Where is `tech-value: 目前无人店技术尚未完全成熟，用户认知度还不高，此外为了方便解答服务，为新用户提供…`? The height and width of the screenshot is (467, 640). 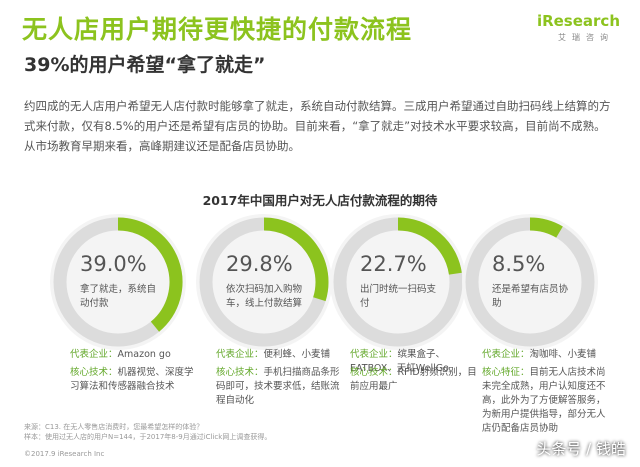 tech-value: 目前无人店技术尚未完全成熟，用户认知度还不高，此外为了方便解答服务，为新用户提供… is located at coordinates (544, 400).